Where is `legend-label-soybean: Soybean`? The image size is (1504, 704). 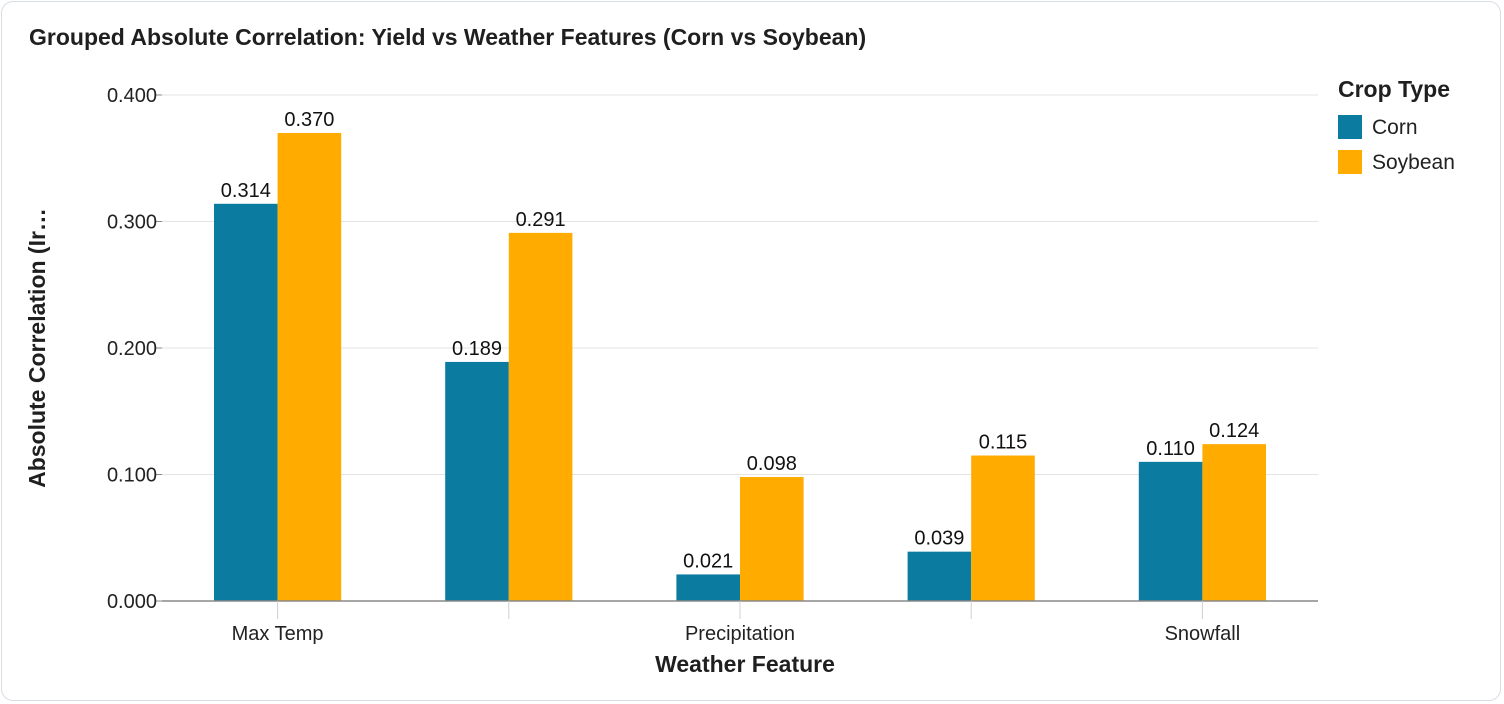 legend-label-soybean: Soybean is located at coordinates (1413, 162).